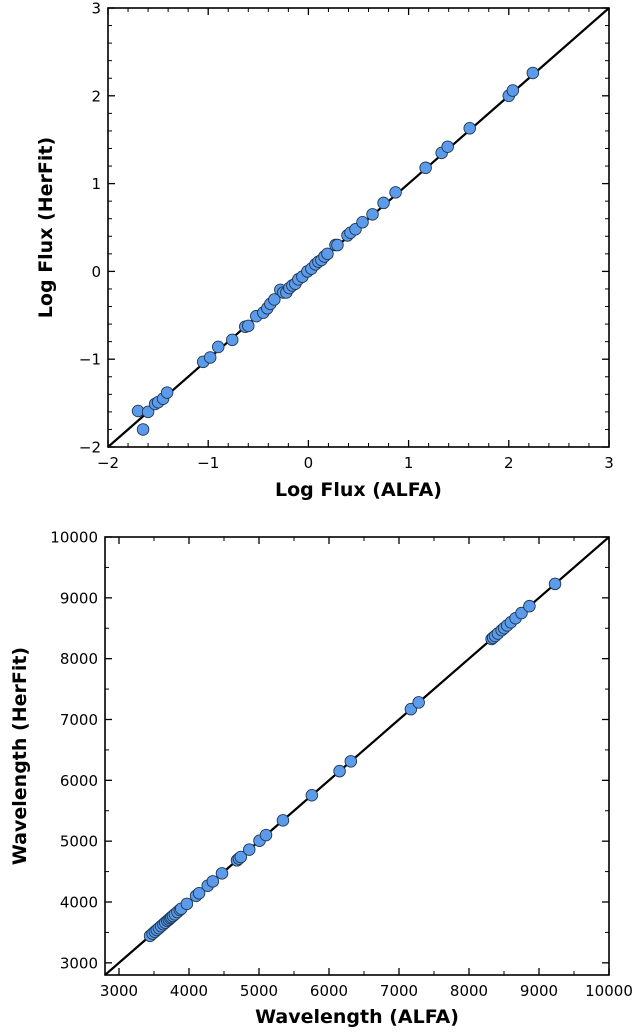  What do you see at coordinates (357, 1017) in the screenshot?
I see `x-axis-label: Wavelength (ALFA)` at bounding box center [357, 1017].